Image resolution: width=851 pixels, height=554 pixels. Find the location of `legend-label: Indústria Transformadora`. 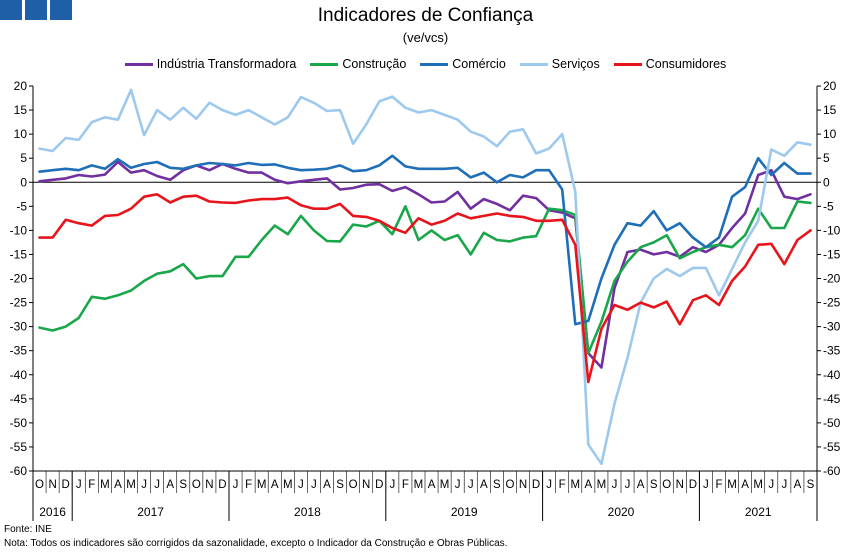

legend-label: Indústria Transformadora is located at coordinates (226, 64).